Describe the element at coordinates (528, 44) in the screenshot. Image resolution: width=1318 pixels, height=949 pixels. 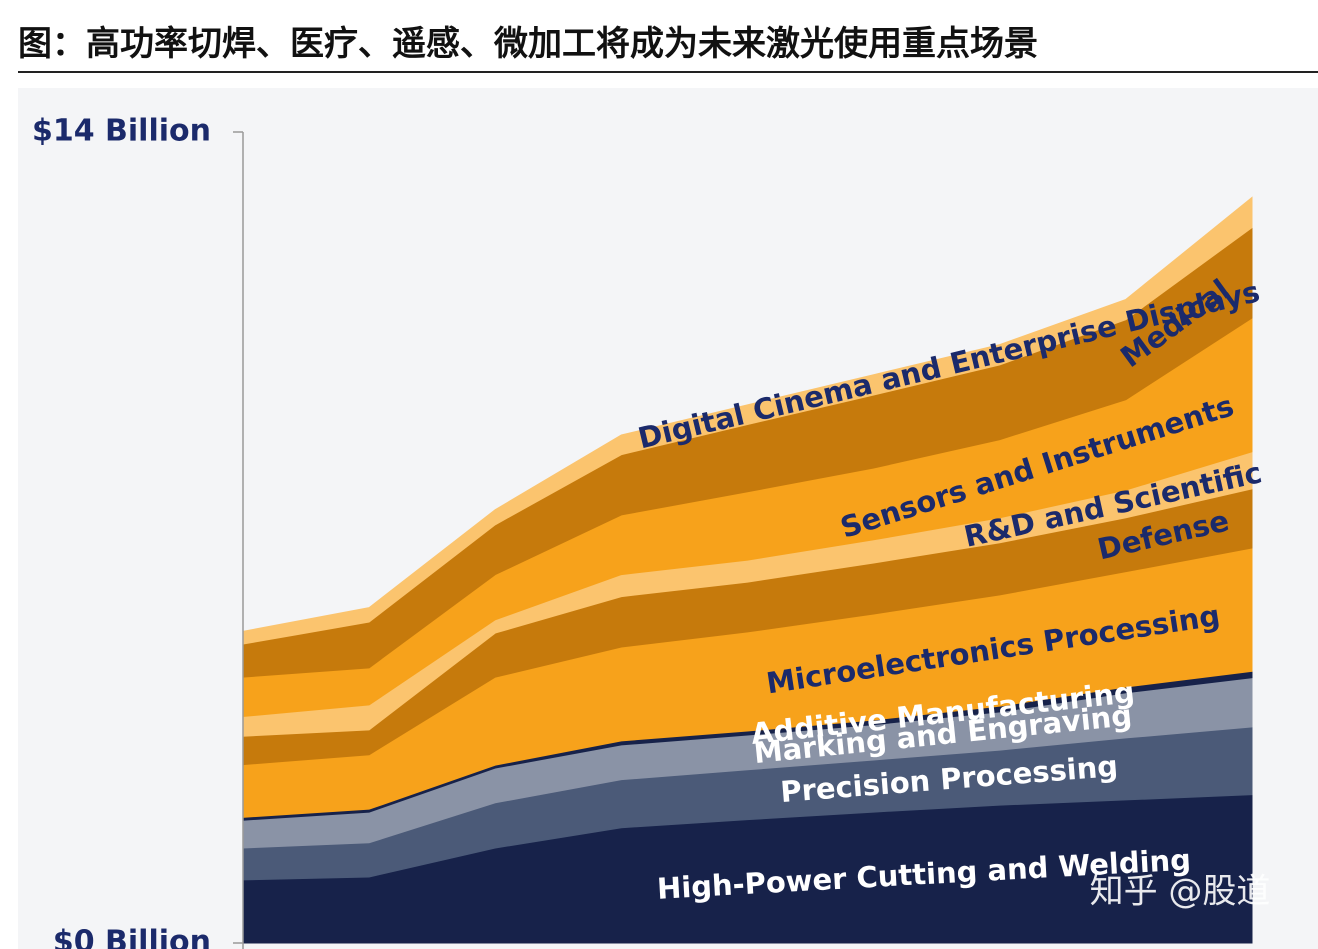
I see `page-title: 图：高功率切焊、医疗、遥感、微加工将成为未来激光使用重点场景` at that location.